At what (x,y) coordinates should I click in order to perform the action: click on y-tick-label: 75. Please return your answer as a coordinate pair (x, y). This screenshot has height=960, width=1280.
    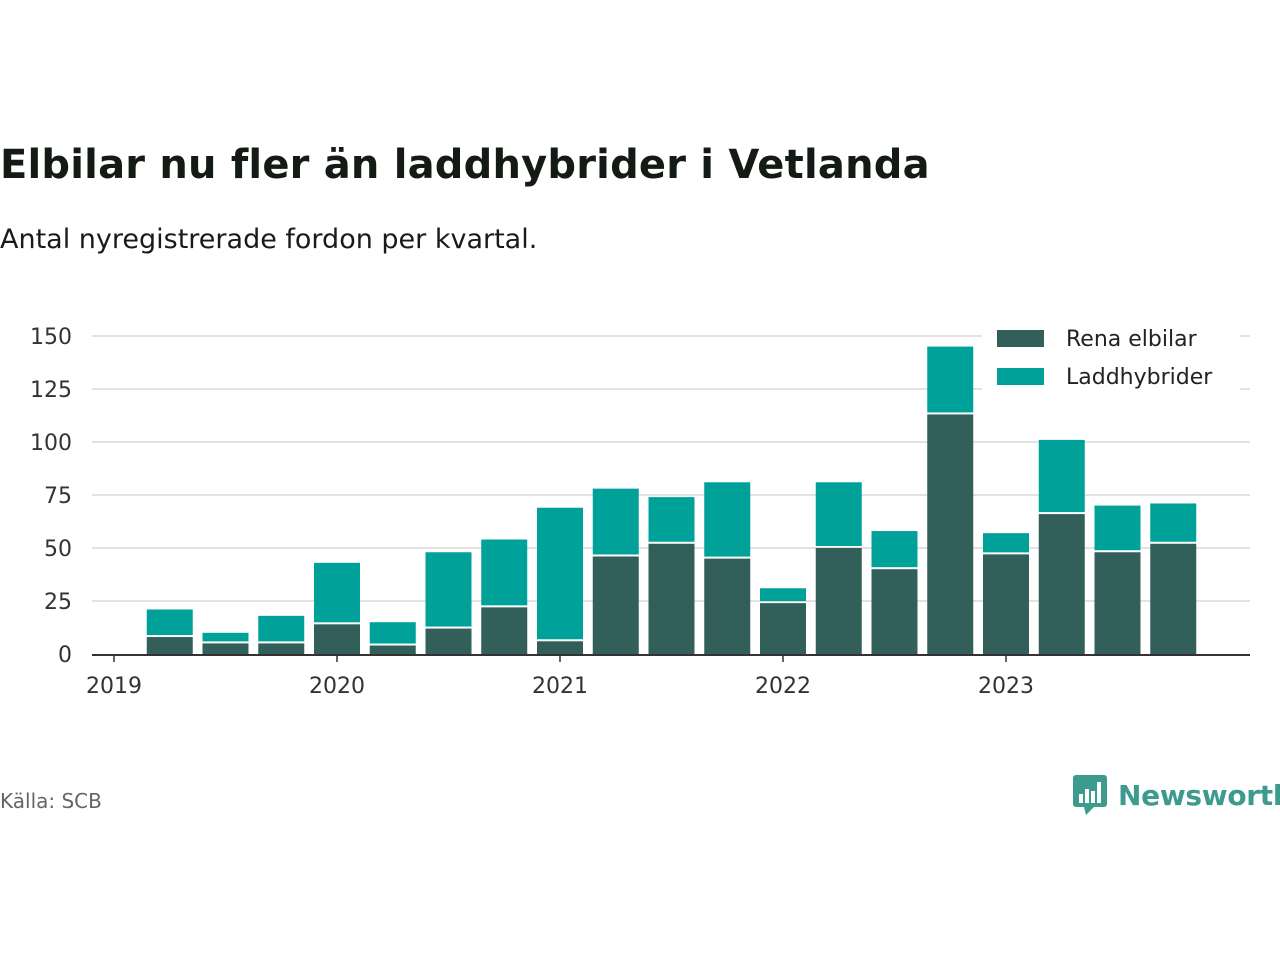
    Looking at the image, I should click on (58, 496).